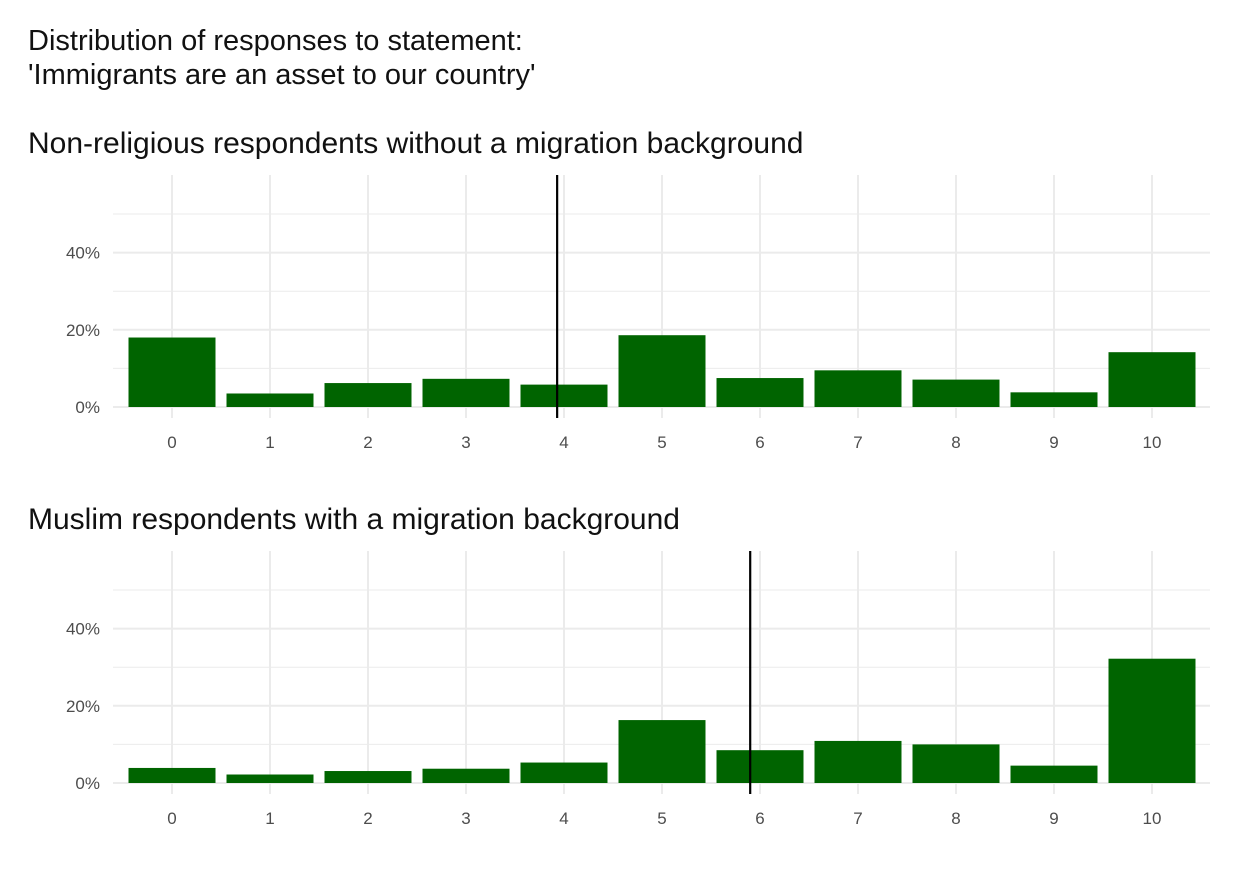 The width and height of the screenshot is (1240, 885). I want to click on chart-title-line-1: Distribution of responses to statement:, so click(275, 41).